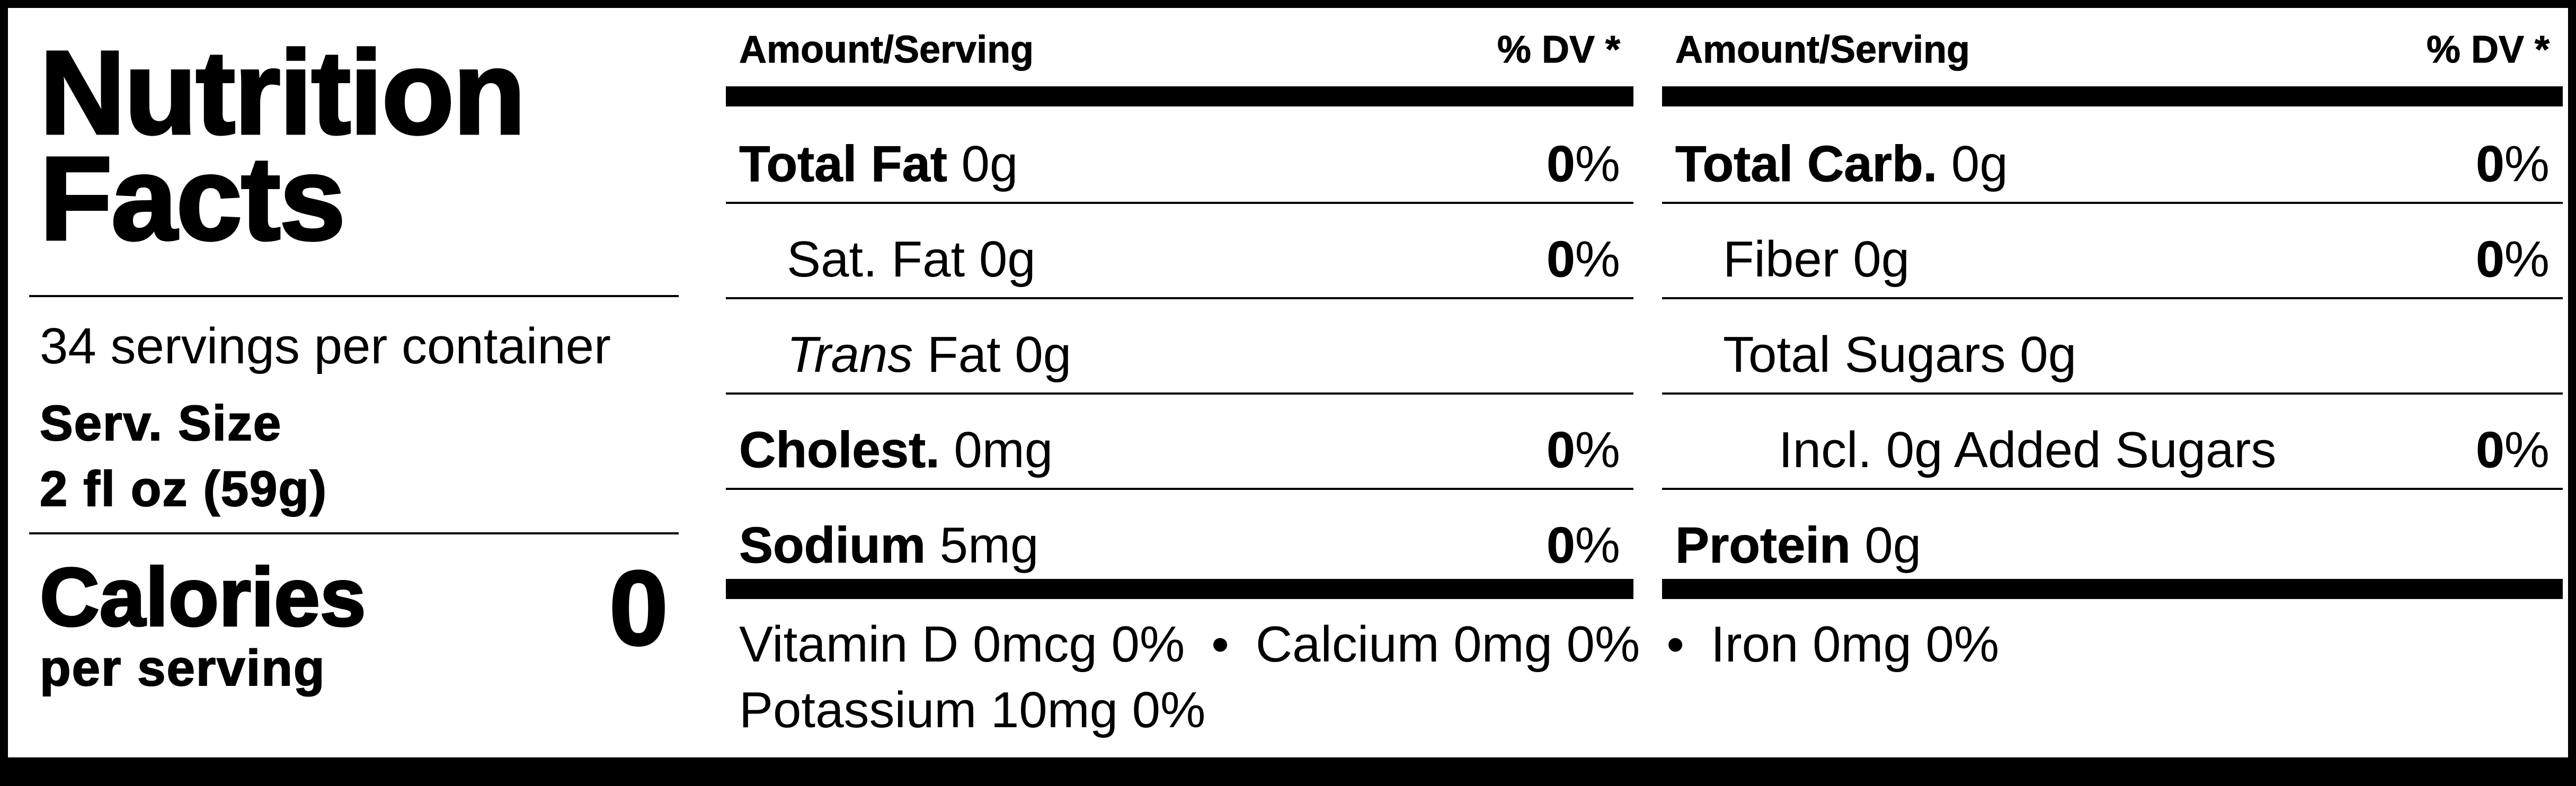 The height and width of the screenshot is (786, 2576). What do you see at coordinates (1856, 644) in the screenshot?
I see `iron: Iron 0mg 0%` at bounding box center [1856, 644].